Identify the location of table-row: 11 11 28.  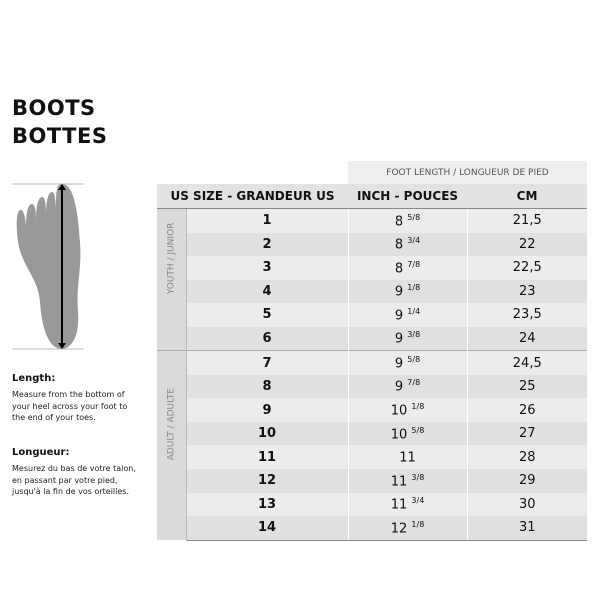
(372, 457).